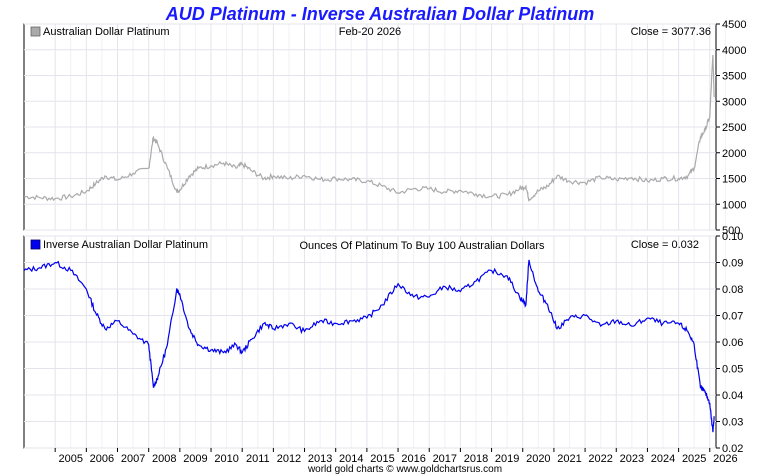  Describe the element at coordinates (320, 459) in the screenshot. I see `x-tick-label-2013: 2013` at that location.